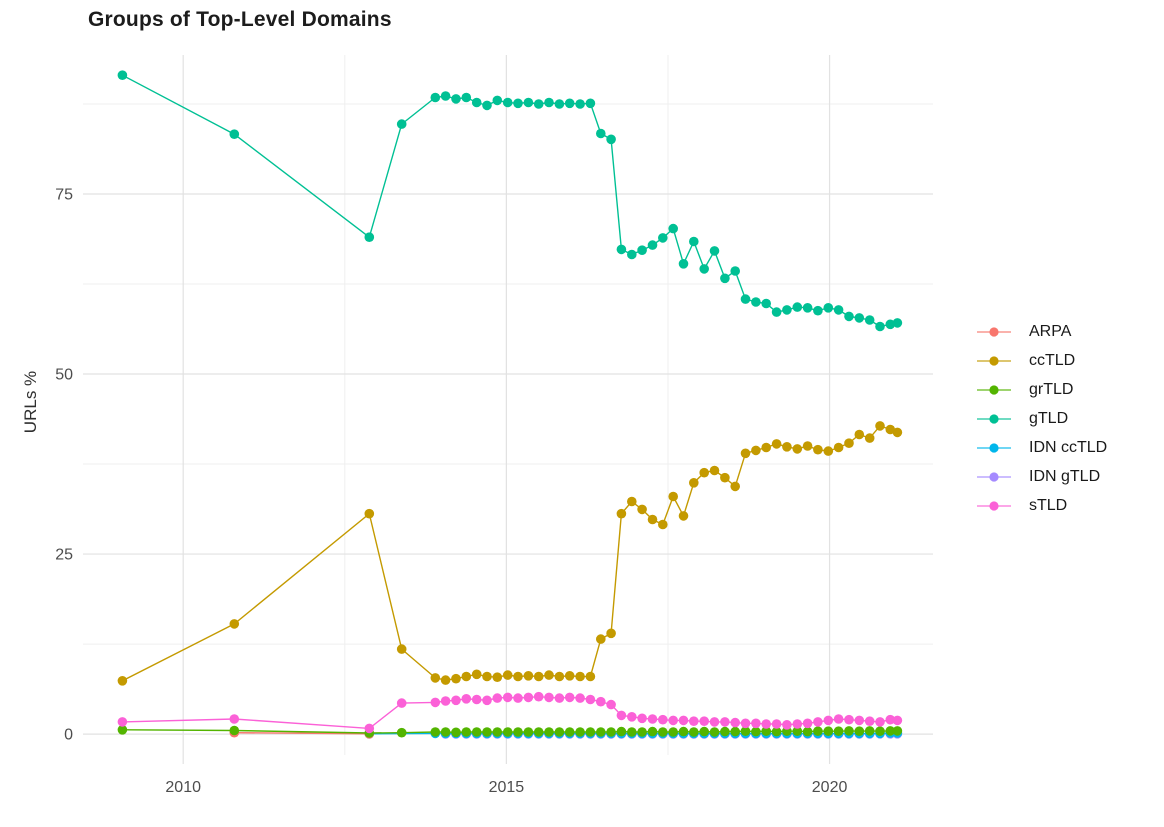 The image size is (1164, 827). I want to click on legend-item-label: sTLD, so click(1048, 505).